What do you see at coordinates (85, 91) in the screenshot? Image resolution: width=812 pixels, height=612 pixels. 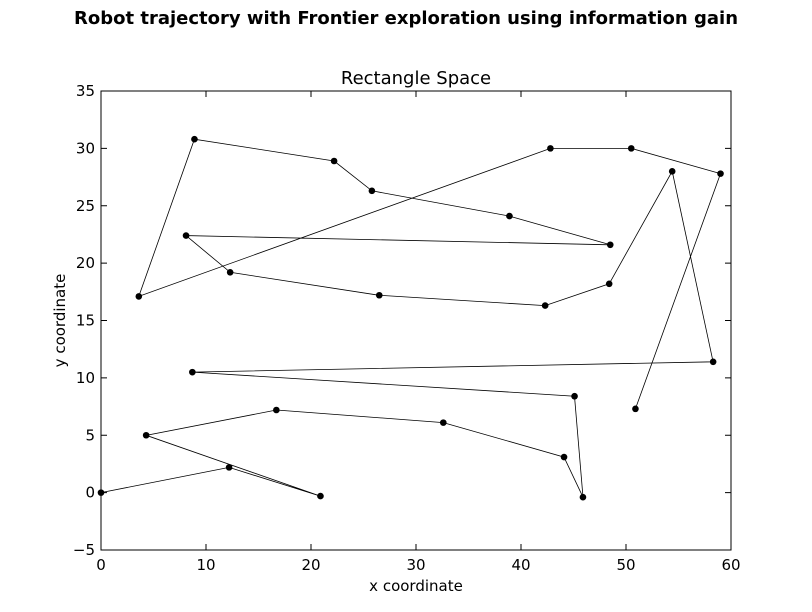 I see `y-tick-label: 35` at bounding box center [85, 91].